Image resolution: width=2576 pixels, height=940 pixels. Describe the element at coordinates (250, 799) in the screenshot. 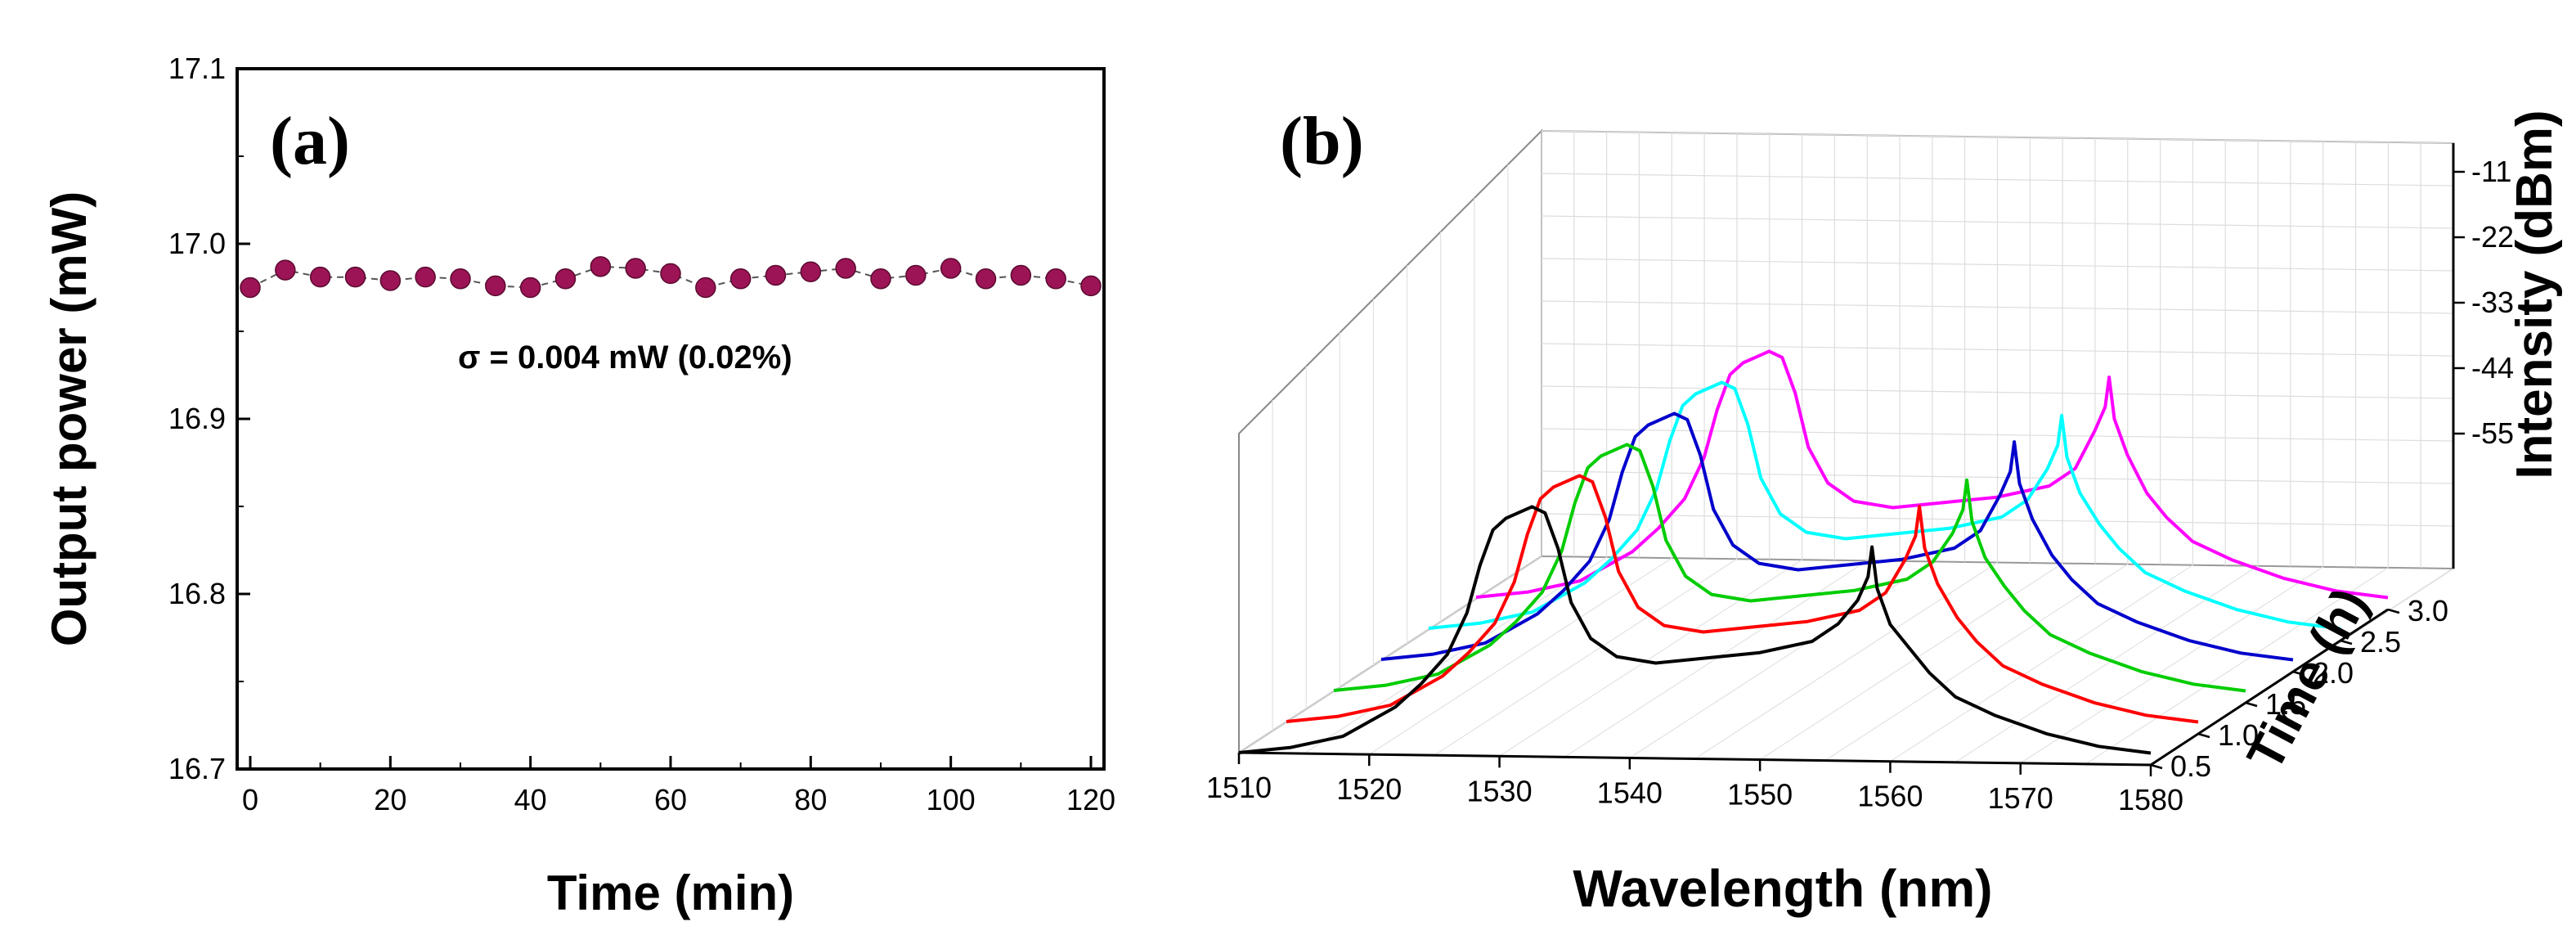

I see `panel-a-xtick-label: 0` at that location.